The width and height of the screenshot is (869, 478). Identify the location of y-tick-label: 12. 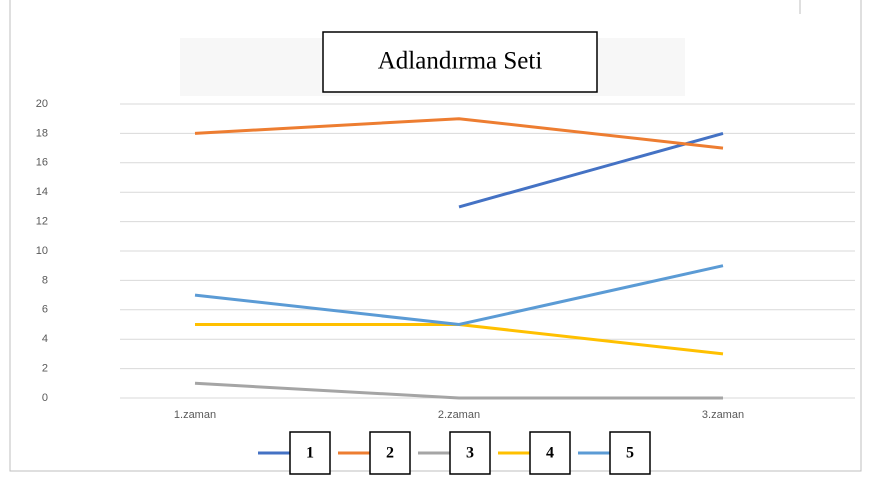
(42, 222).